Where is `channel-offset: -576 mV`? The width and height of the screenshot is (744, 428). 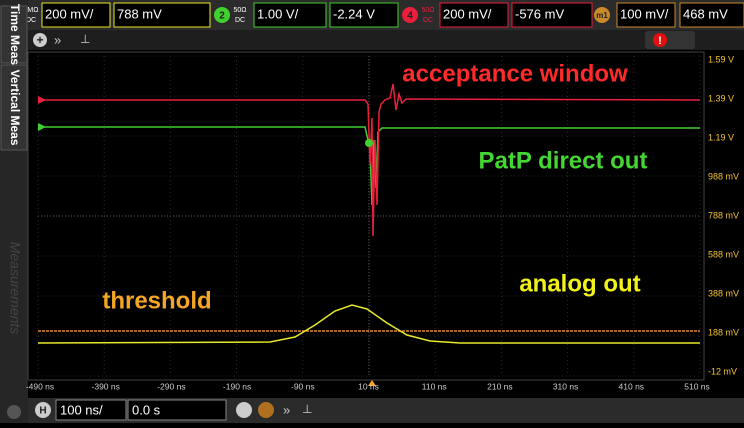 channel-offset: -576 mV is located at coordinates (539, 13).